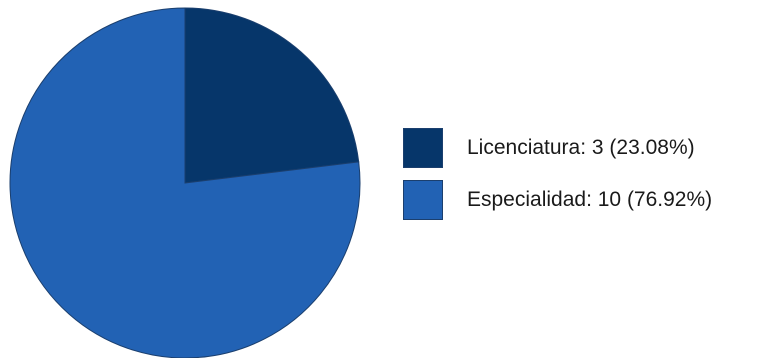  I want to click on legend-item-especialidad: Especialidad: 10 (76.92%), so click(557, 200).